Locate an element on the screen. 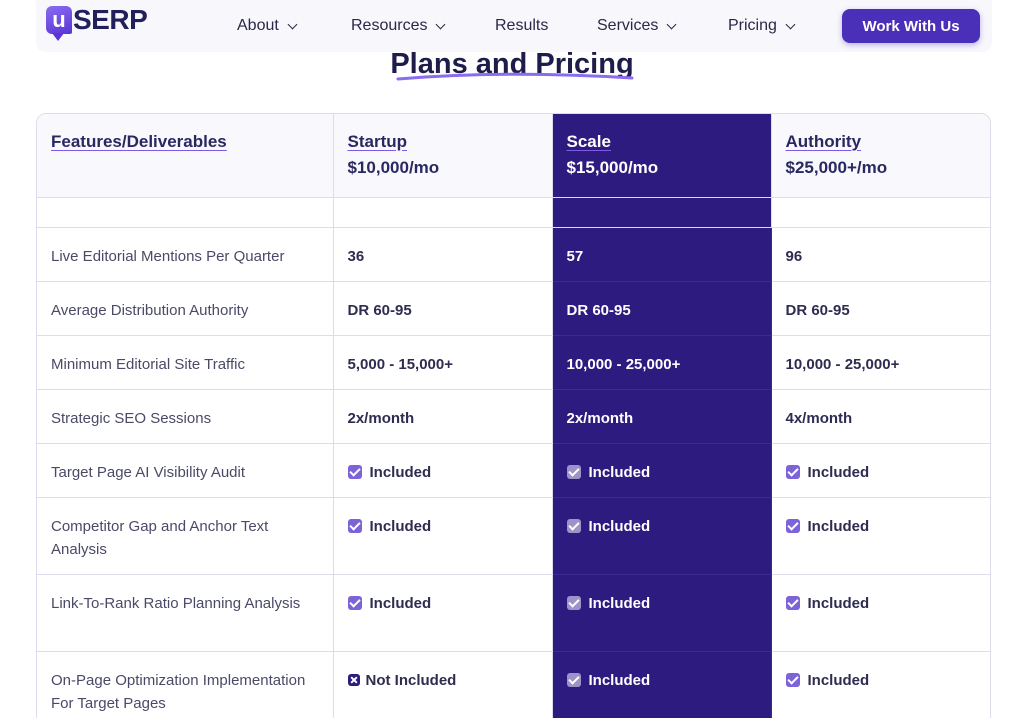 The width and height of the screenshot is (1024, 718). logo-mark-icon: u is located at coordinates (59, 23).